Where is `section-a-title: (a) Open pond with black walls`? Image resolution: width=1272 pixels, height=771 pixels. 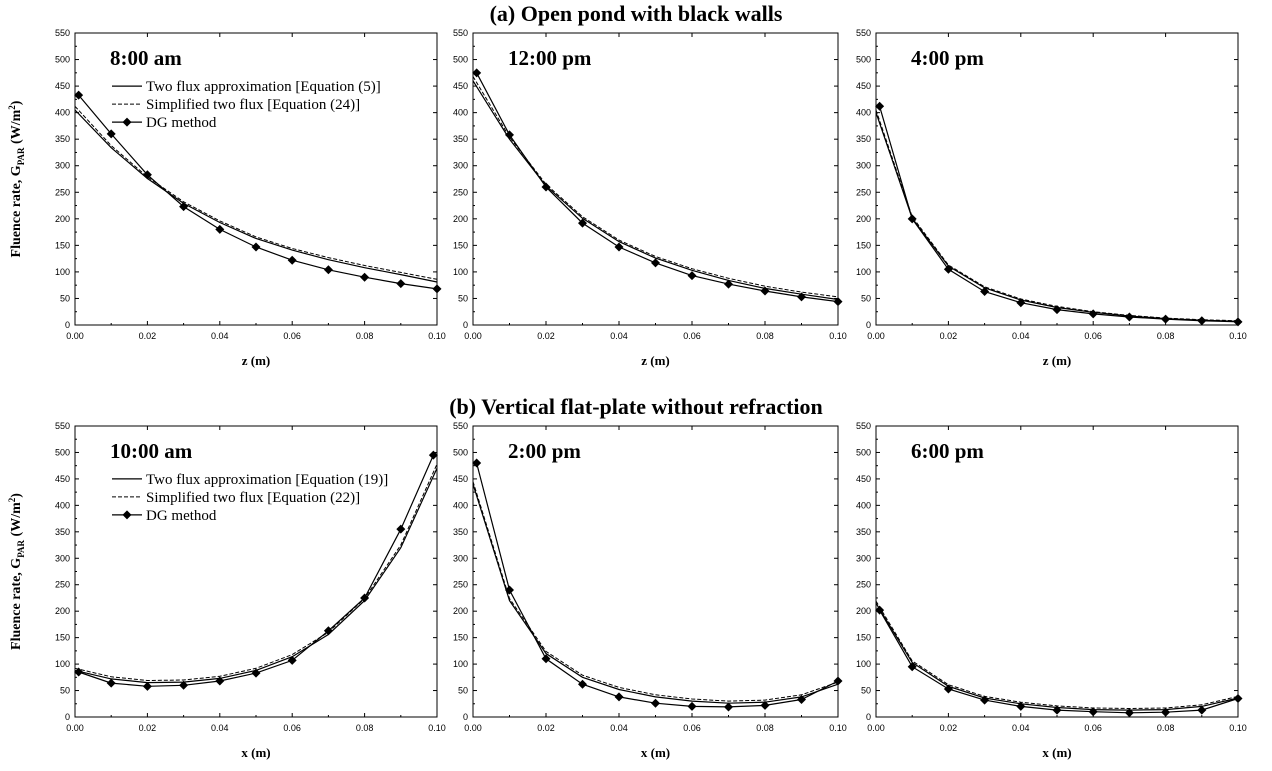 section-a-title: (a) Open pond with black walls is located at coordinates (636, 13).